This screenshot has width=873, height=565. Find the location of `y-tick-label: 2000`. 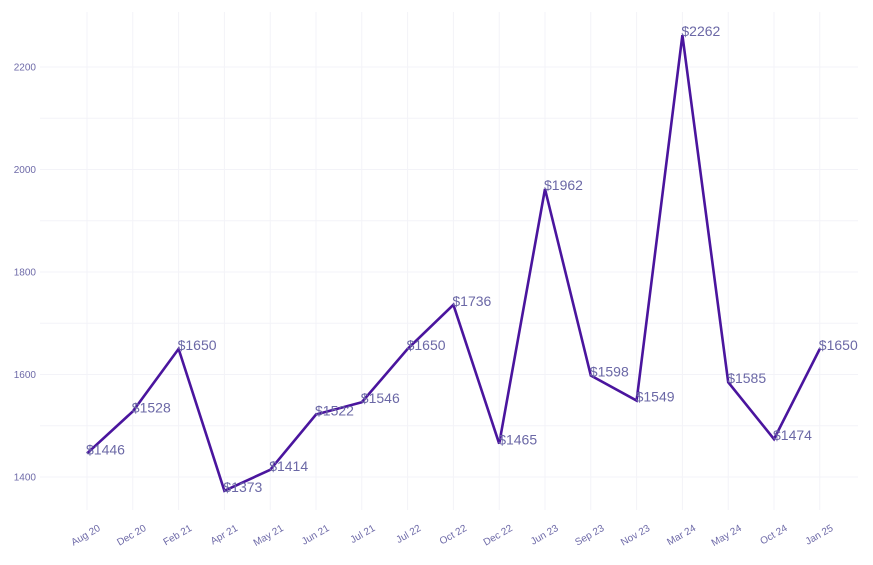

y-tick-label: 2000 is located at coordinates (25, 170).